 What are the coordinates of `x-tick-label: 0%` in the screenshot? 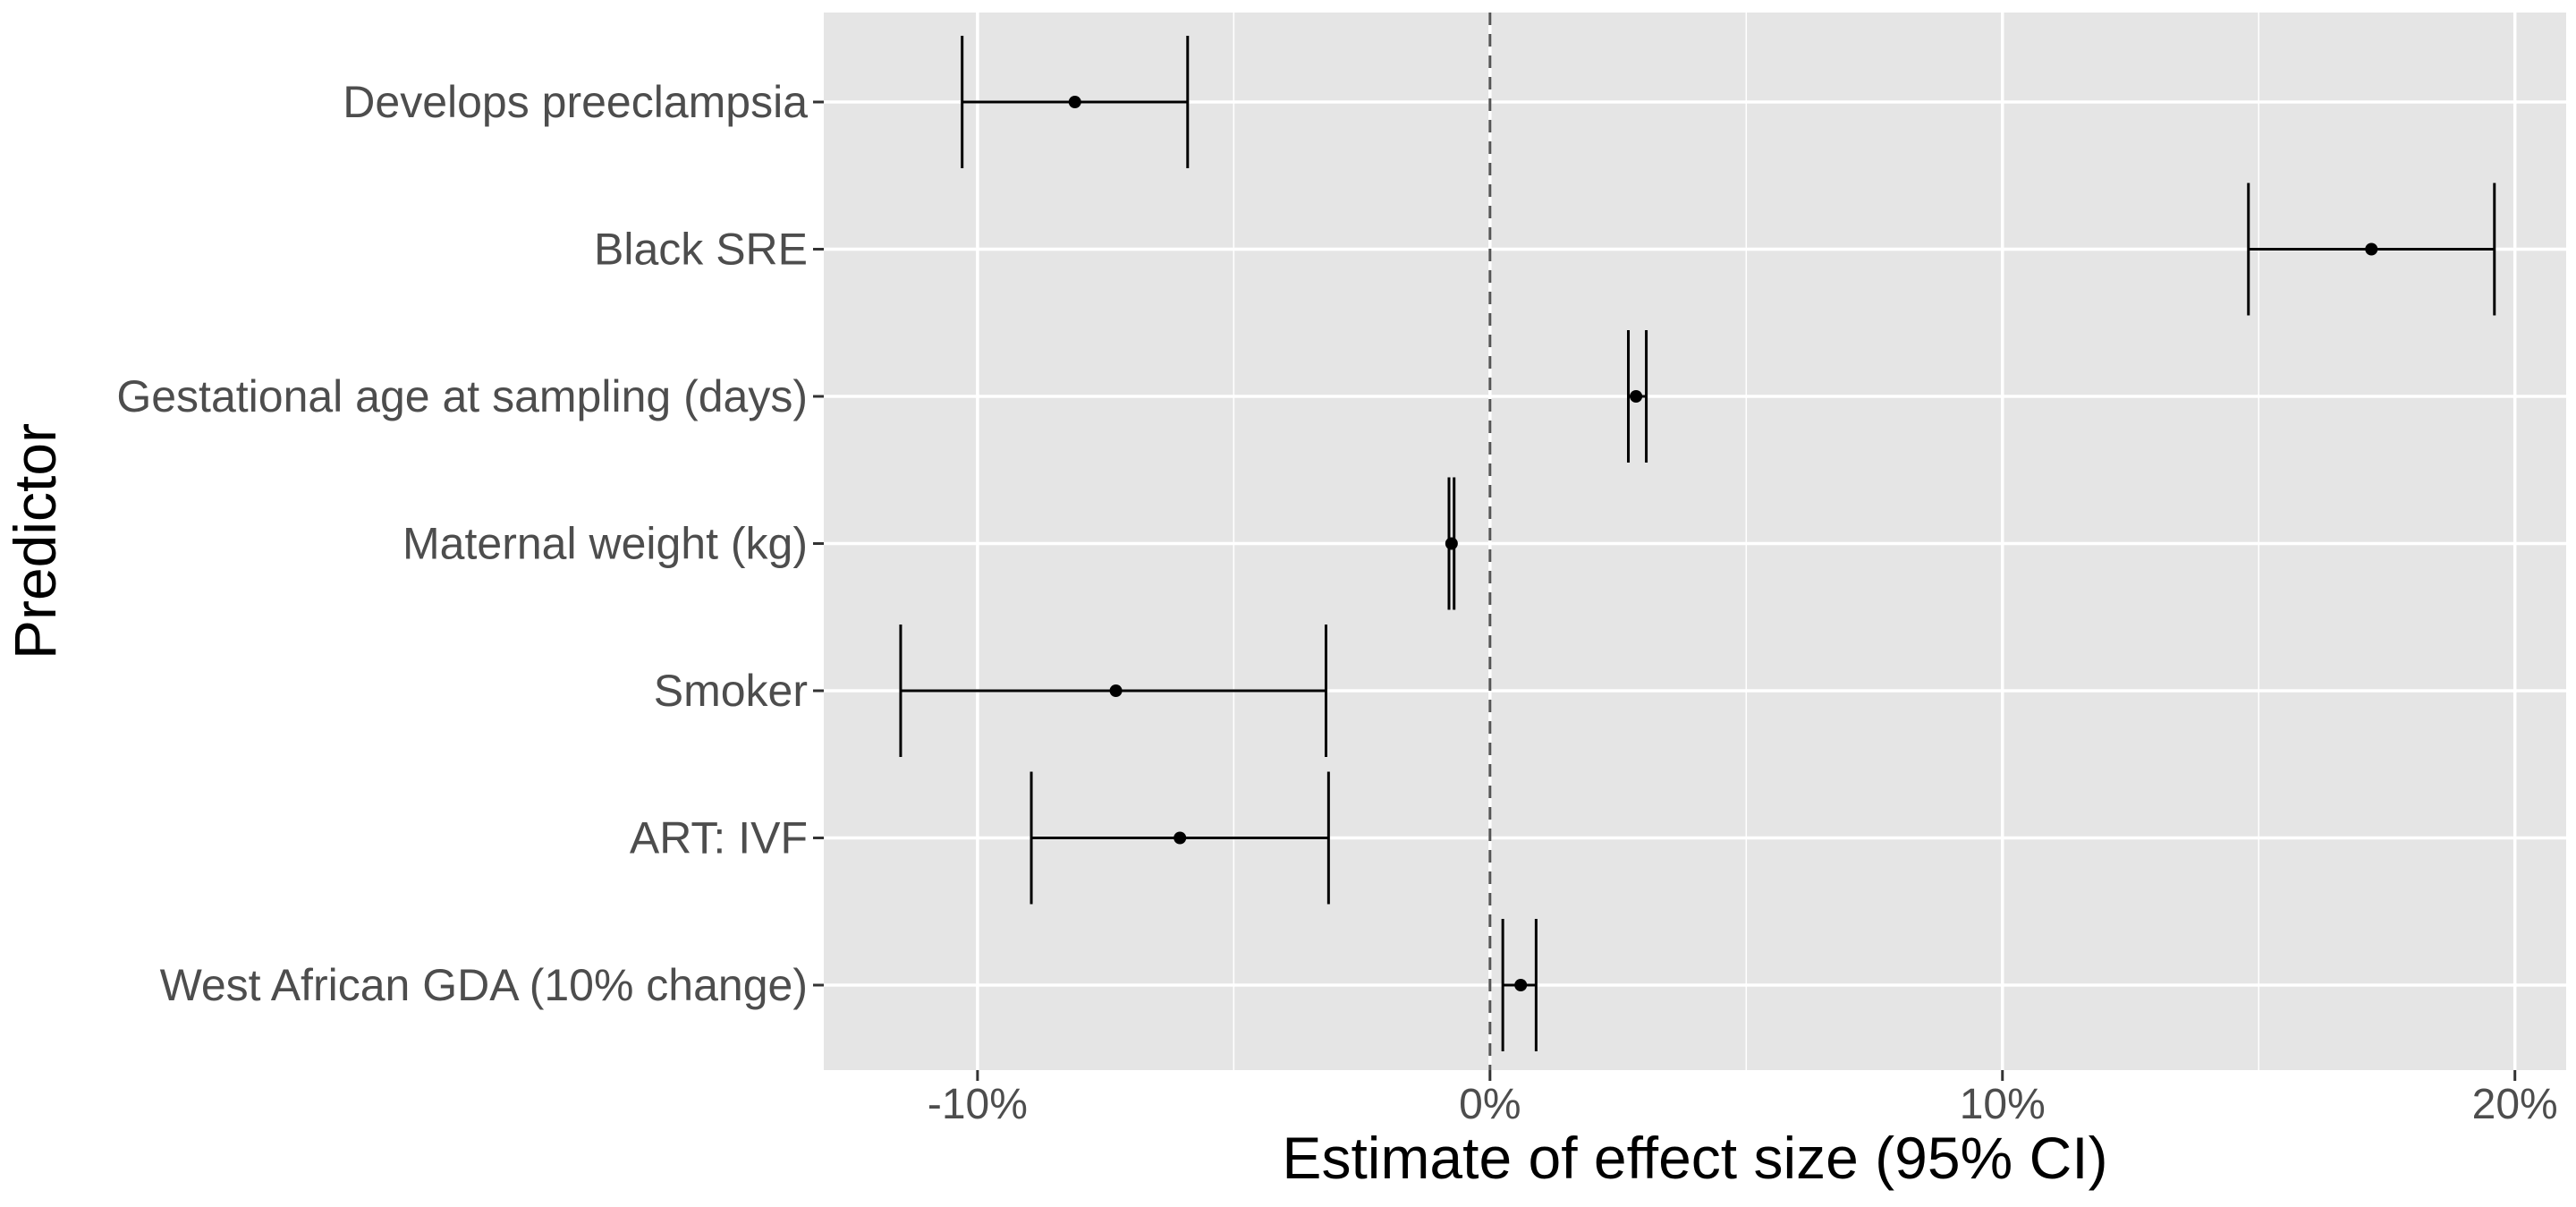 It's located at (1490, 1104).